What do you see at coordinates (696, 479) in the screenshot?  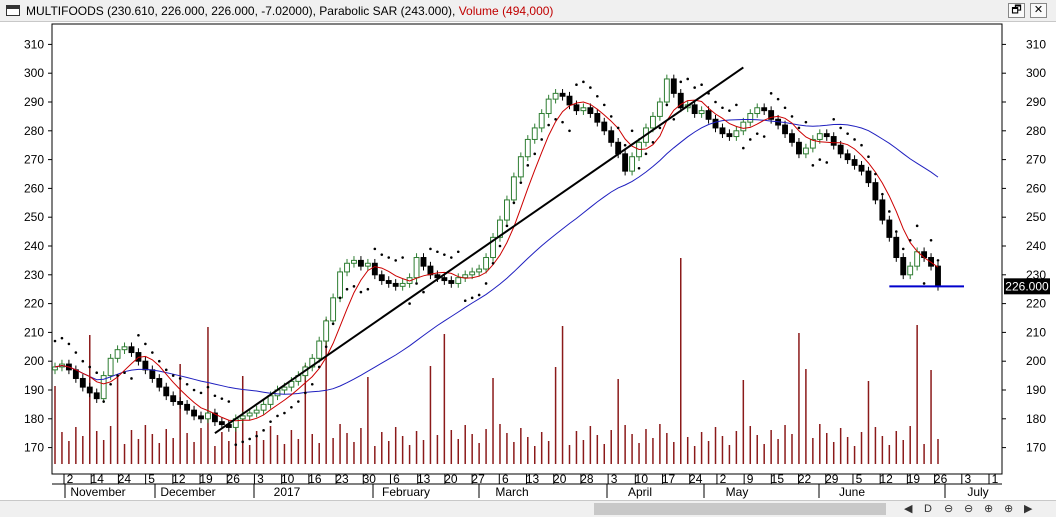 I see `x-day-label: 24` at bounding box center [696, 479].